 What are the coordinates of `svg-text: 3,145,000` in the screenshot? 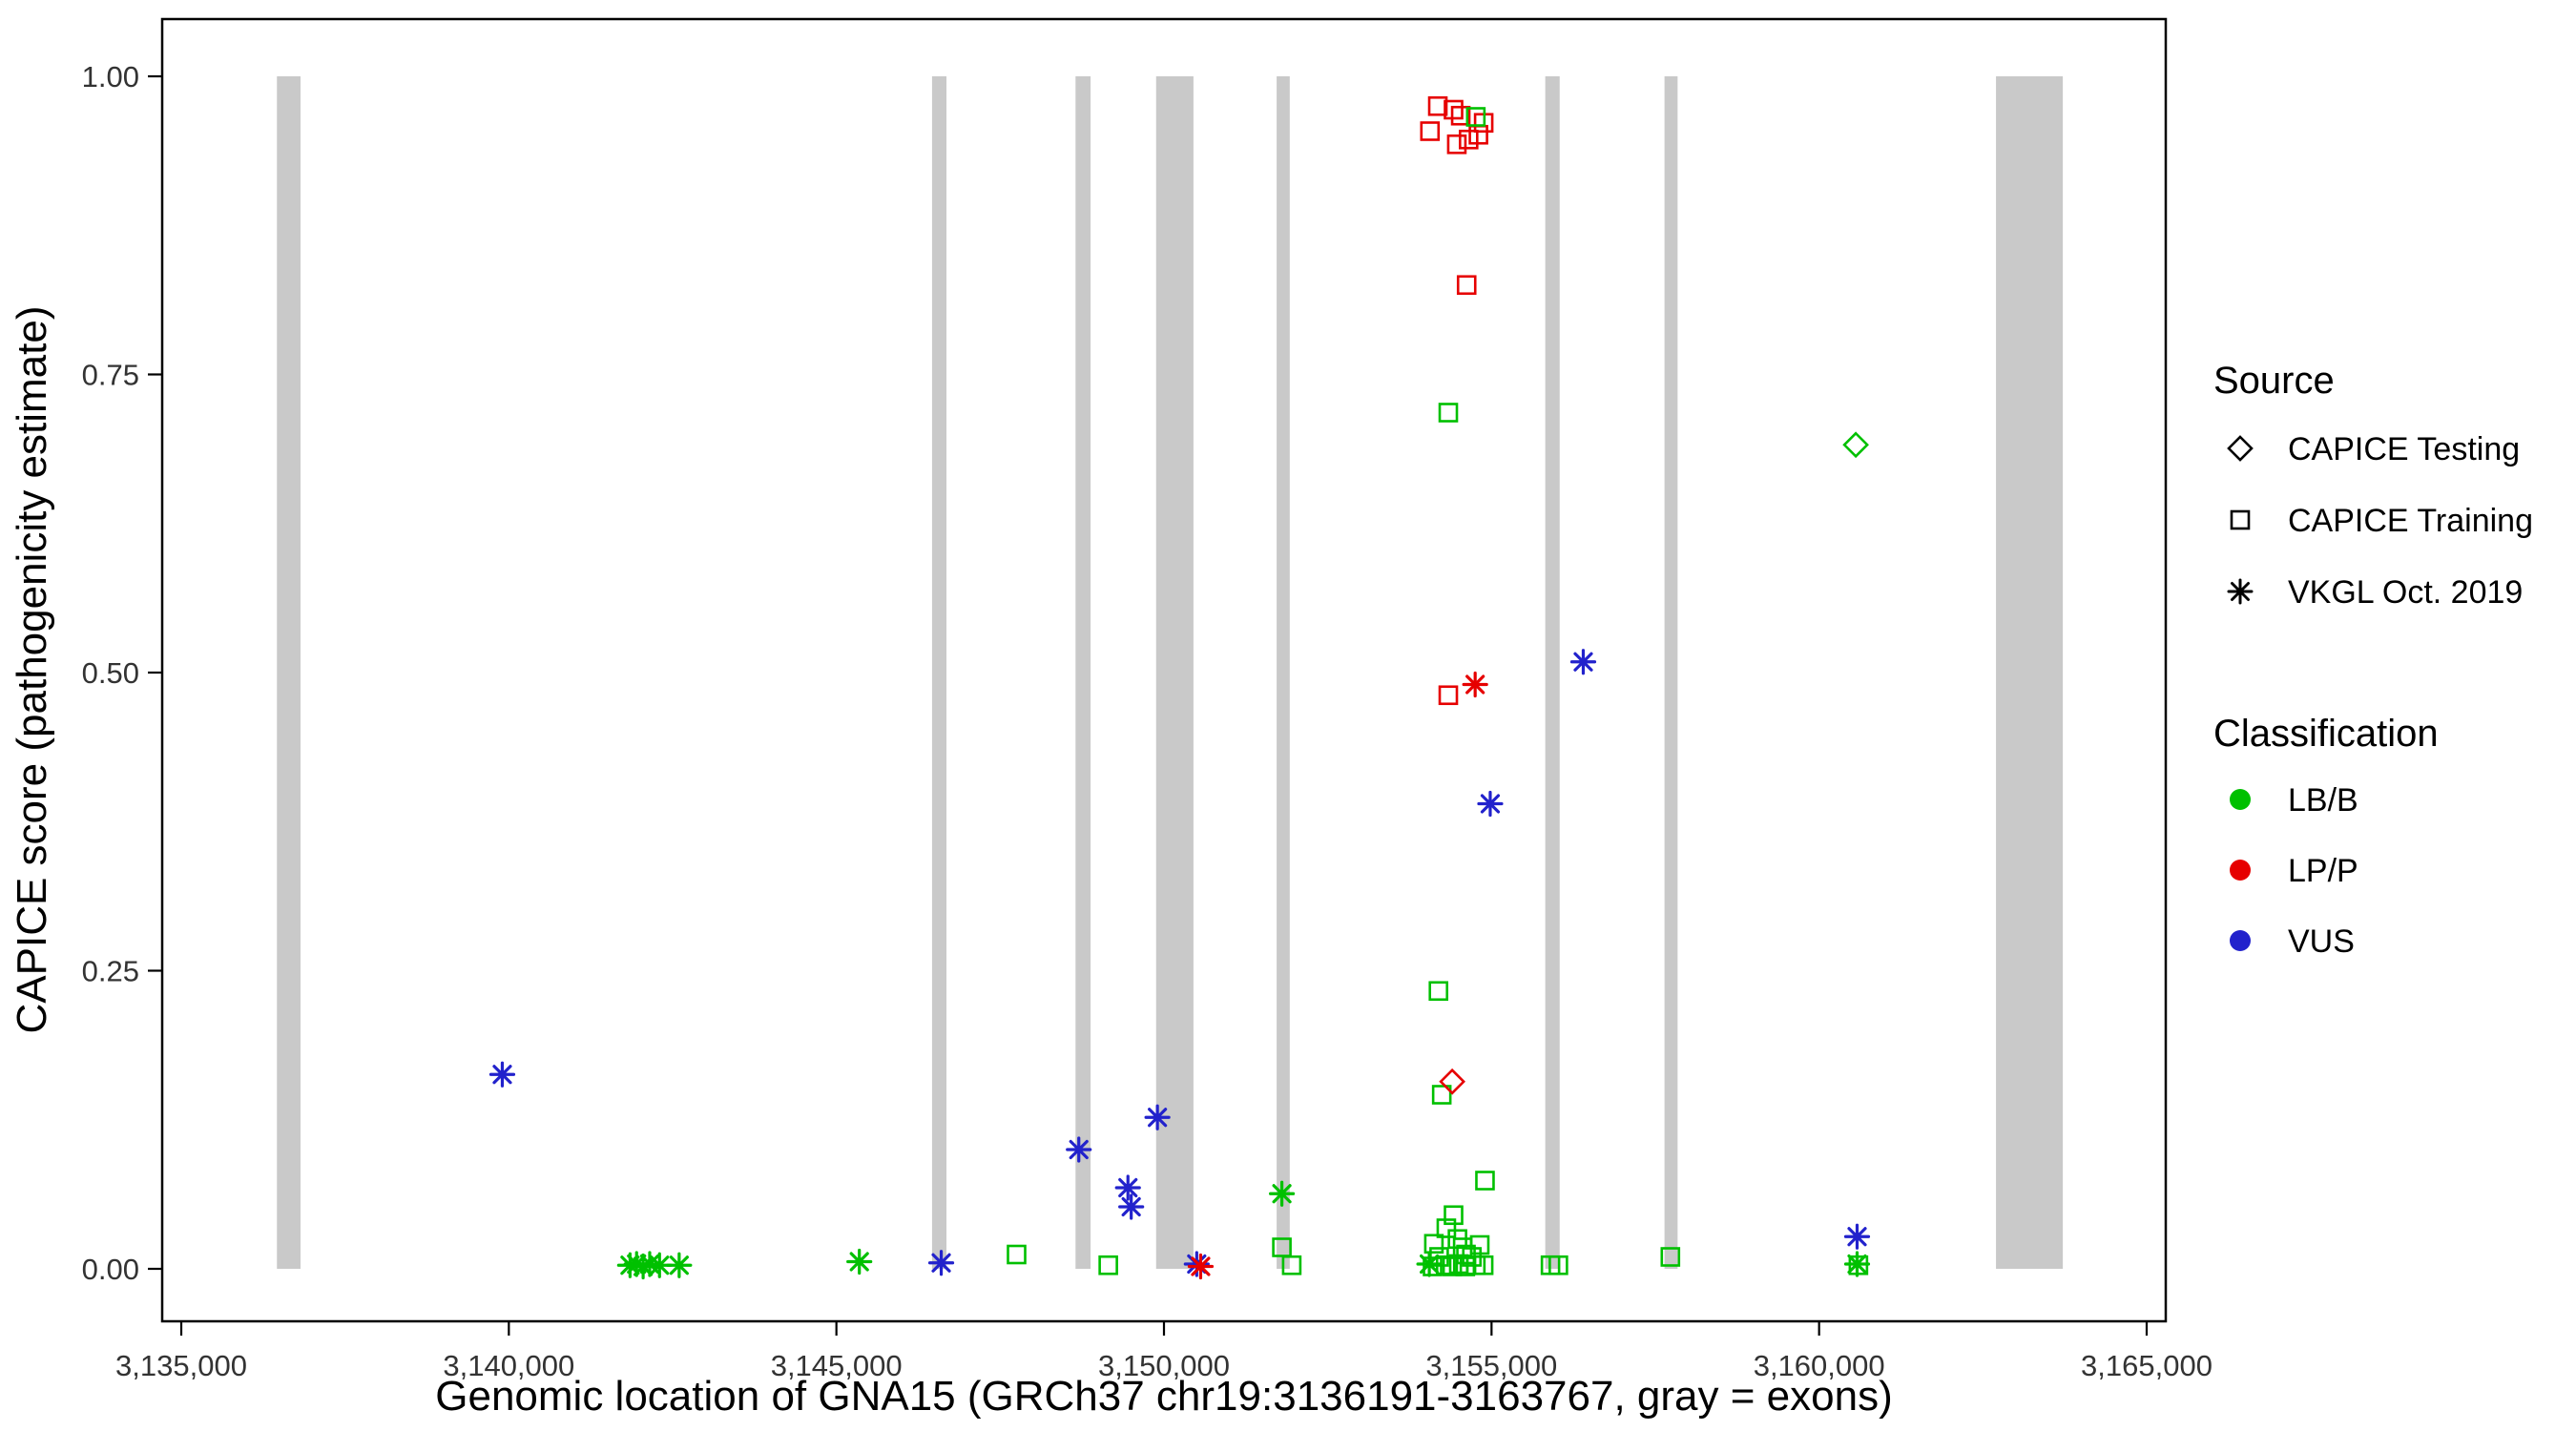 It's located at (837, 1365).